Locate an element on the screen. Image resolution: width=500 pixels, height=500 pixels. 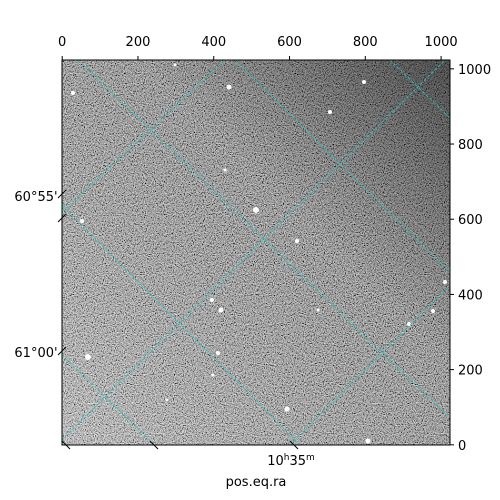
world-x-tick-label: 10h35m is located at coordinates (291, 461).